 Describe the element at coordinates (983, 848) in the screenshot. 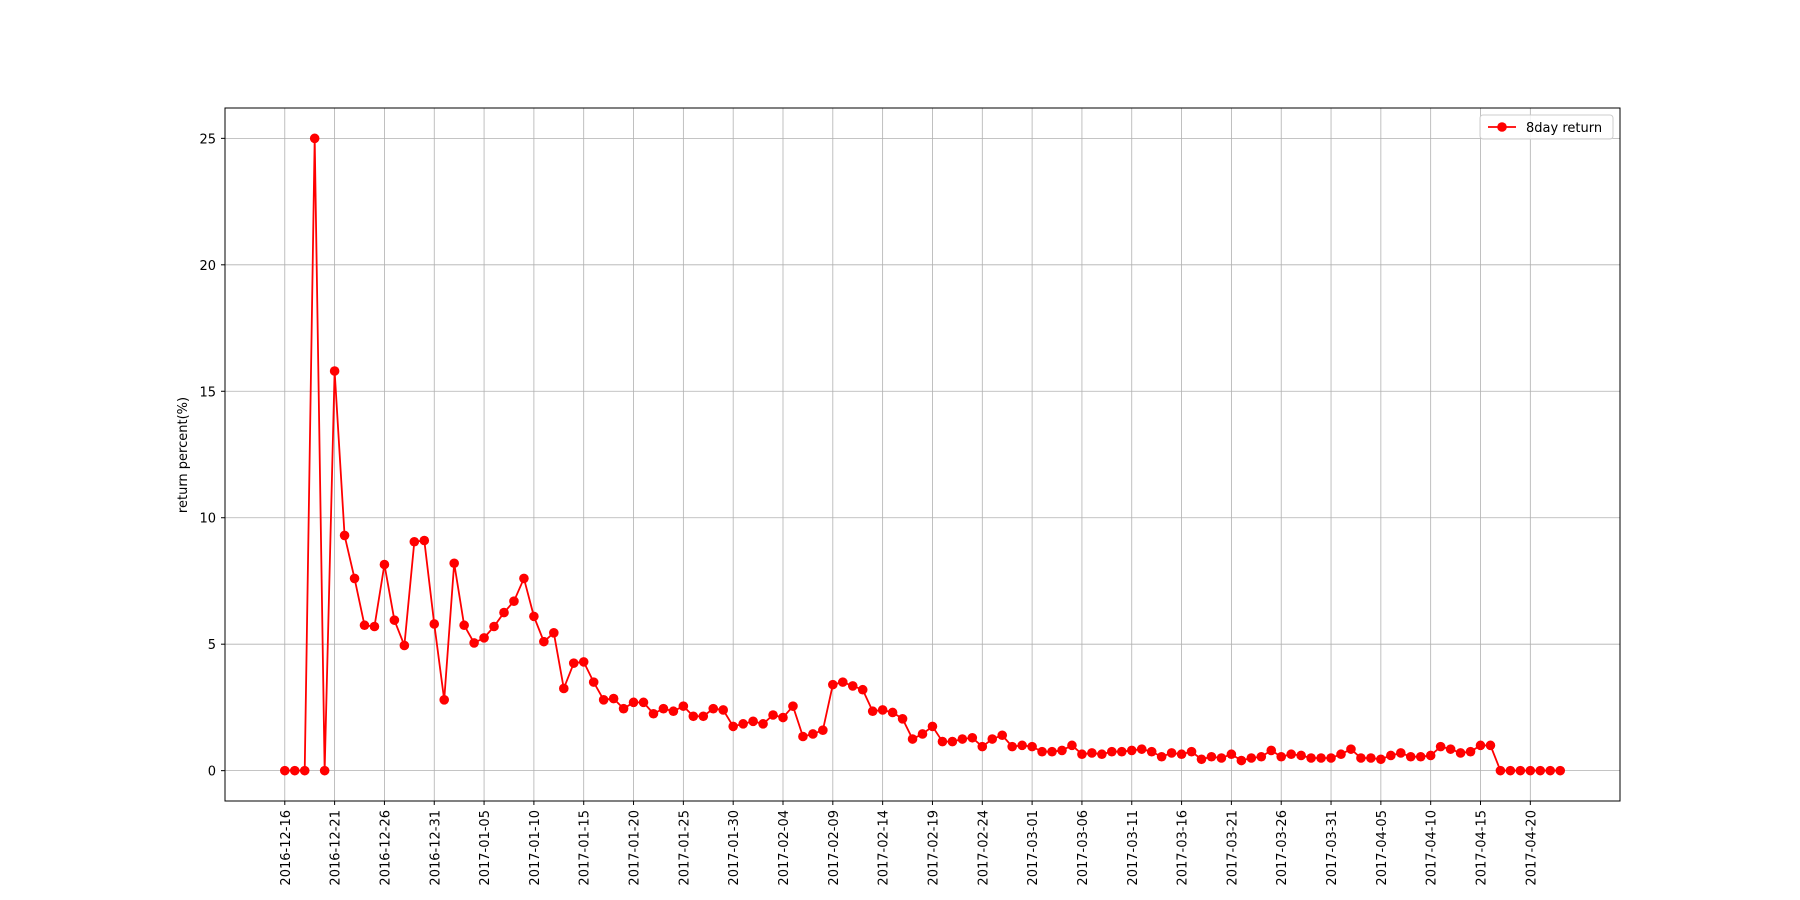

I see `x-tick-label: 2017-02-24` at that location.